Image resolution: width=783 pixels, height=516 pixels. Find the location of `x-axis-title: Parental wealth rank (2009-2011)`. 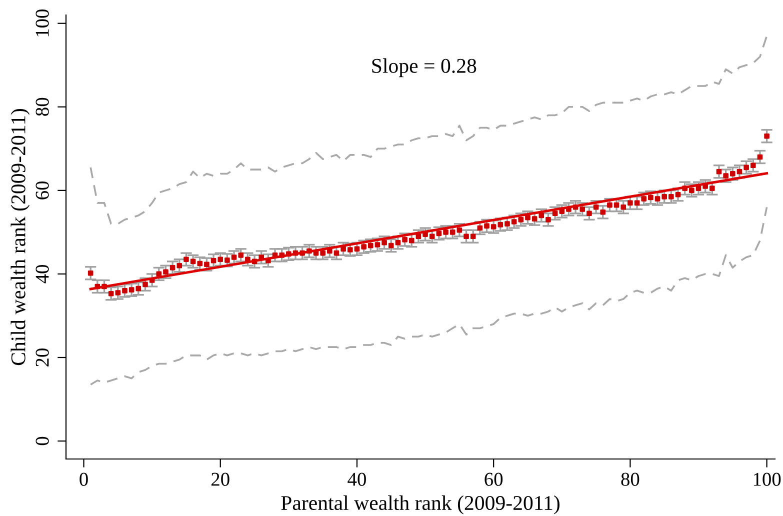

x-axis-title: Parental wealth rank (2009-2011) is located at coordinates (420, 504).